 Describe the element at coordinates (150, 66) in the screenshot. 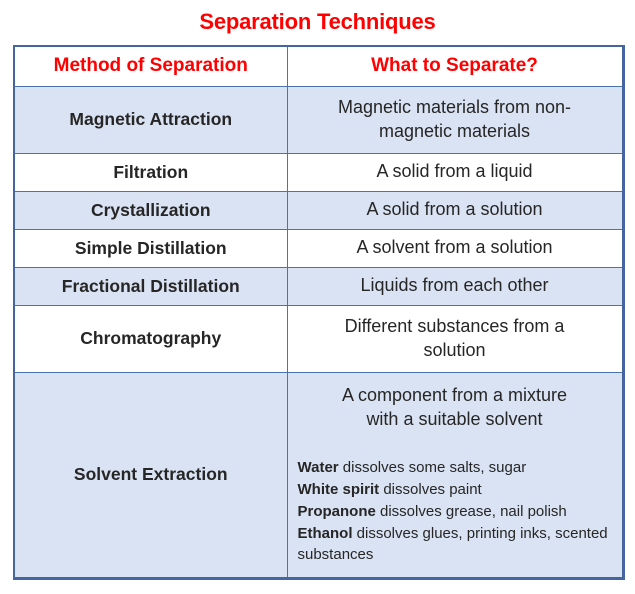

I see `column-header-method: Method of Separation` at that location.